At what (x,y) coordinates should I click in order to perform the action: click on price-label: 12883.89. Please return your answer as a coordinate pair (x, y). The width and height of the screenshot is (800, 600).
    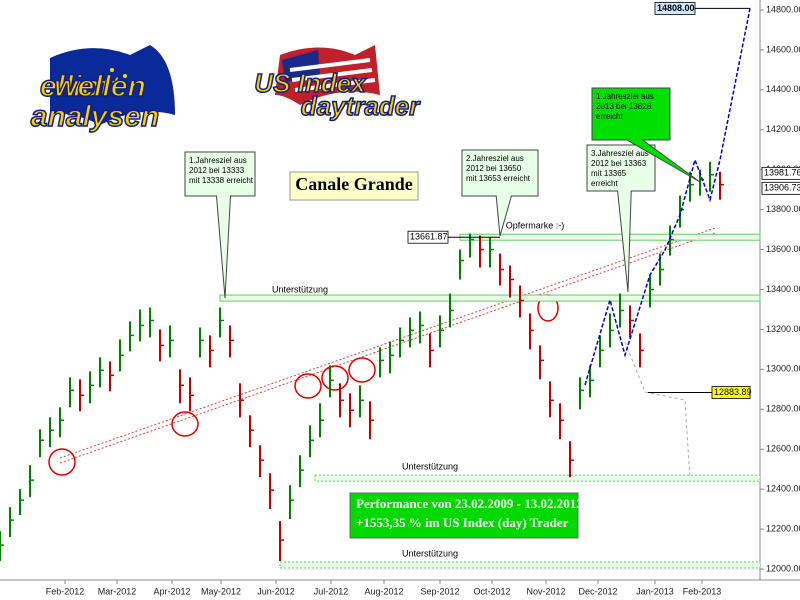
    Looking at the image, I should click on (733, 392).